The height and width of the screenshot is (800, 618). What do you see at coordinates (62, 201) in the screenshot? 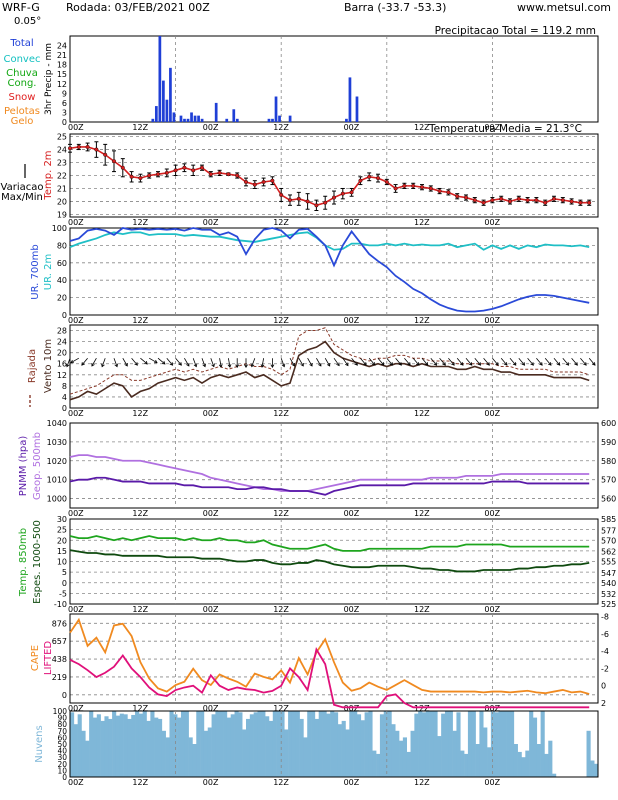
I see `temp-ytick: 20` at bounding box center [62, 201].